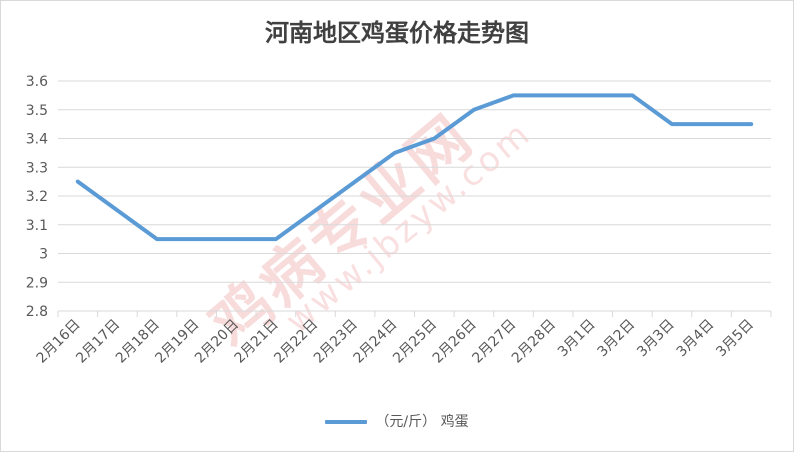 The height and width of the screenshot is (452, 794). I want to click on y-tick-label: 3.5, so click(37, 111).